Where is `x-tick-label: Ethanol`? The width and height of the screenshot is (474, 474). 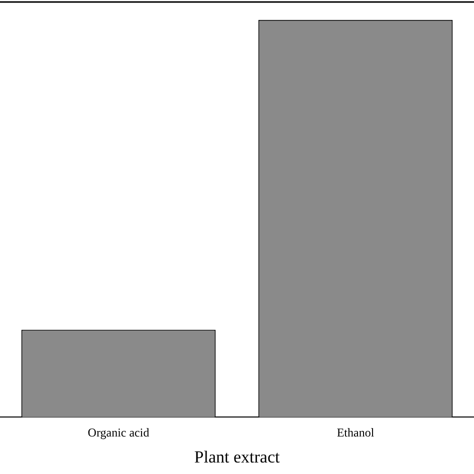
x-tick-label: Ethanol is located at coordinates (355, 433).